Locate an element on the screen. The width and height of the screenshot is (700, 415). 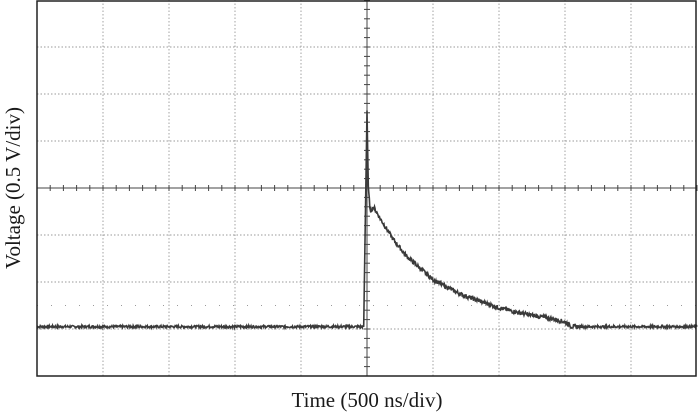
x-axis-label: Time (500 ns/div) is located at coordinates (367, 400).